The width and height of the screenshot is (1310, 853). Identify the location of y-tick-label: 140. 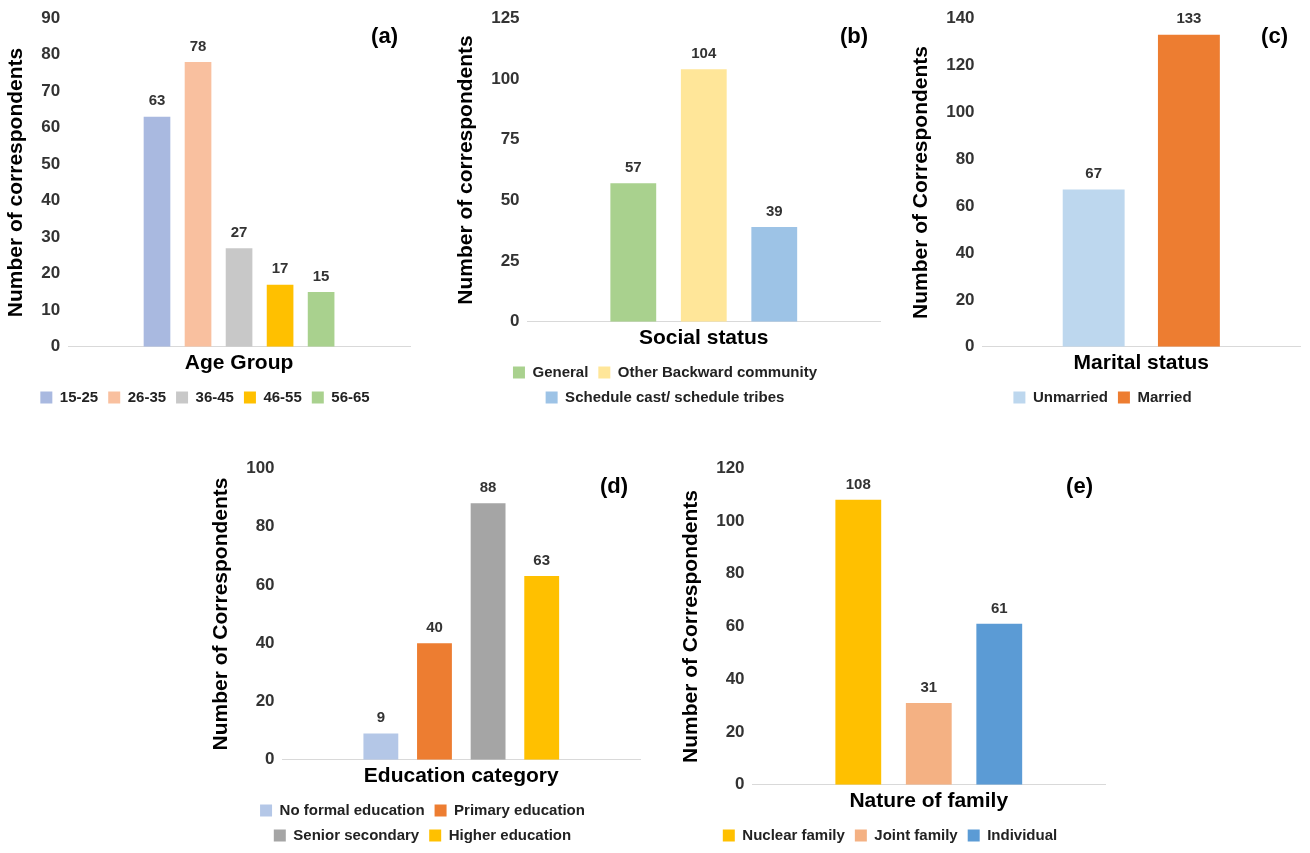
(960, 17).